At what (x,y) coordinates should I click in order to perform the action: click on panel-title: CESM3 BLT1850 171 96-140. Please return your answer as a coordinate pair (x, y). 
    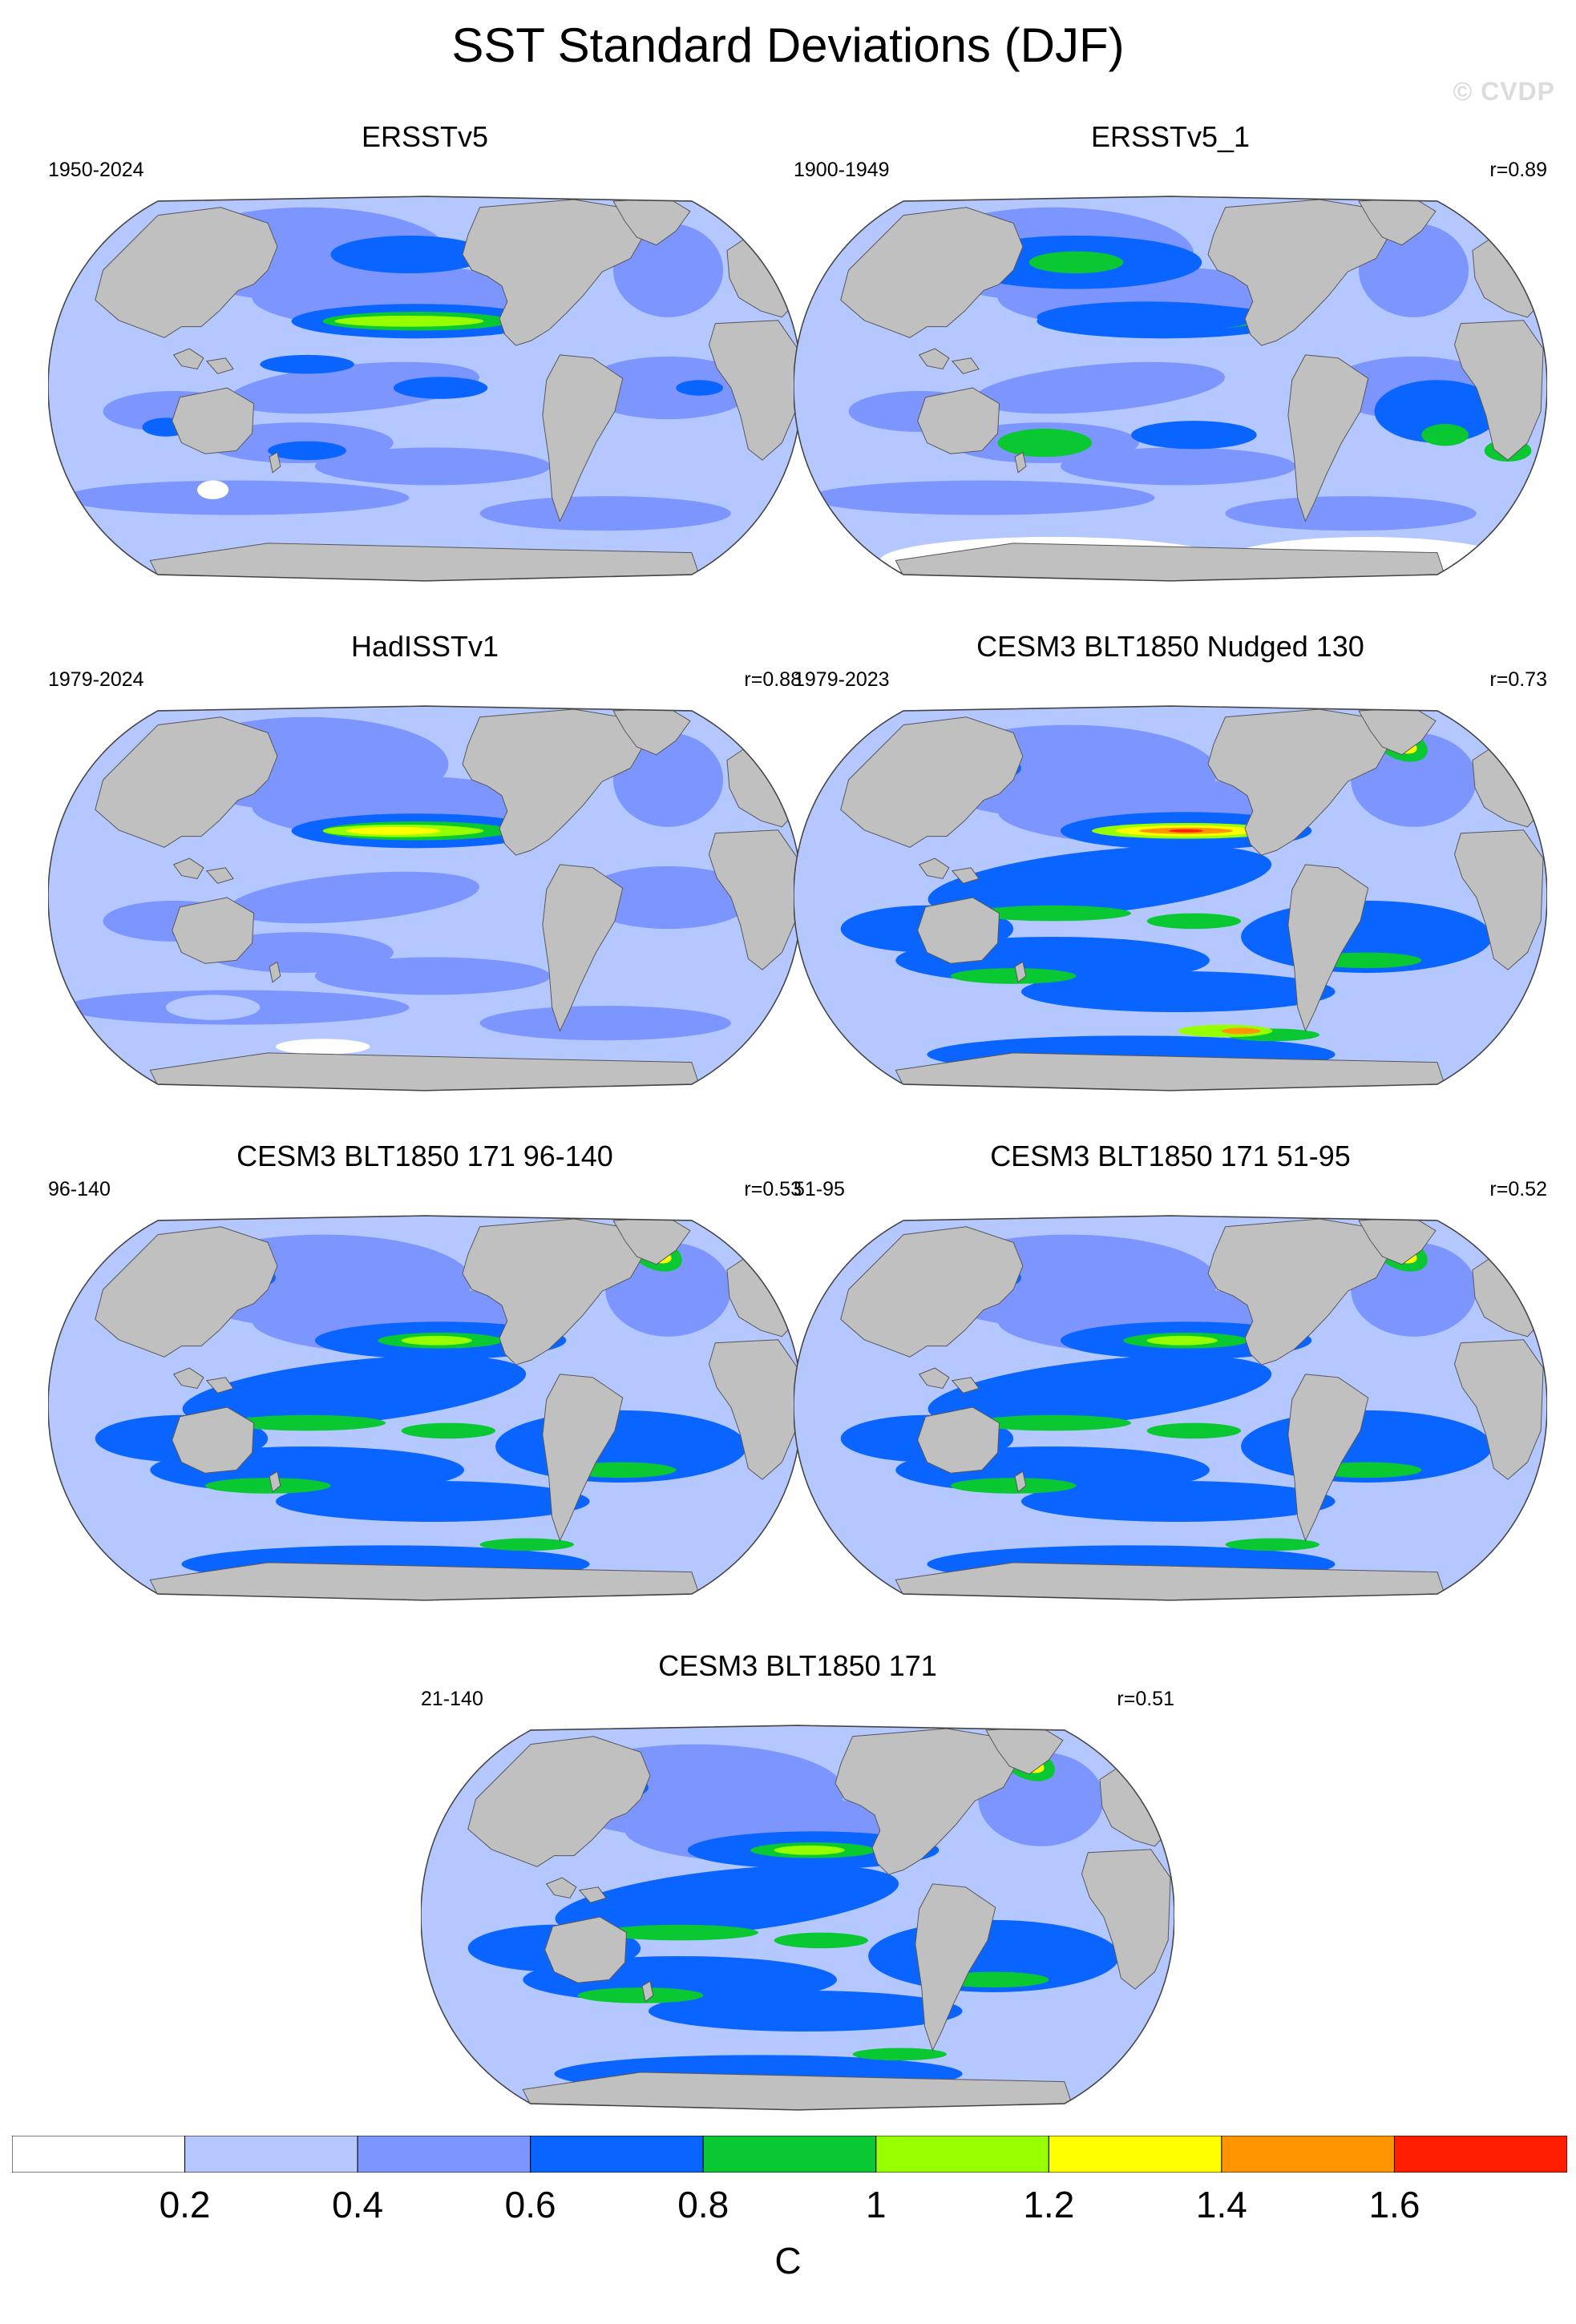
    Looking at the image, I should click on (424, 1156).